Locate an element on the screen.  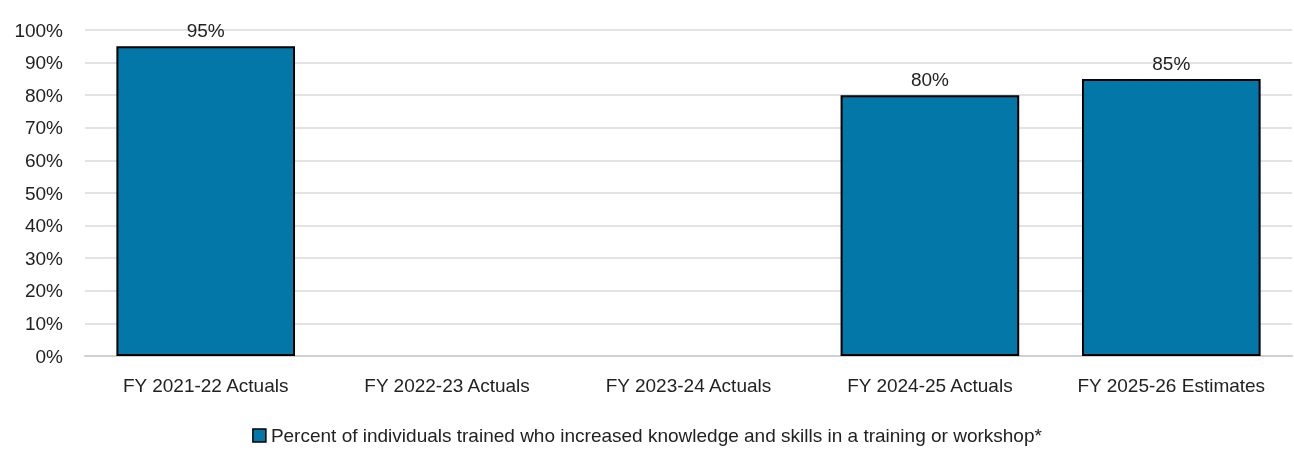
y-tick-label: 0% is located at coordinates (49, 356).